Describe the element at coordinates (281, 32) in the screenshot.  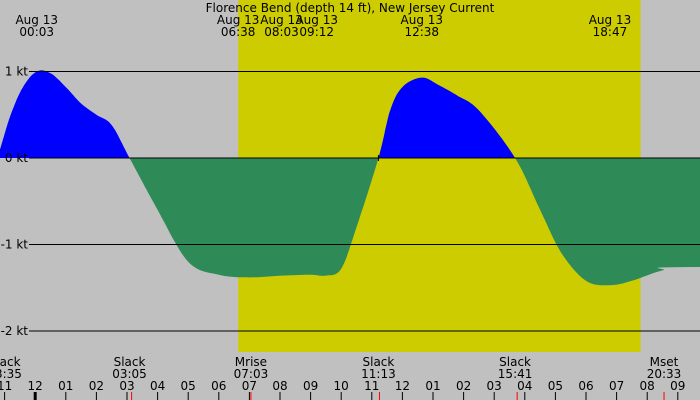
I see `top-time-label: 08:03` at that location.